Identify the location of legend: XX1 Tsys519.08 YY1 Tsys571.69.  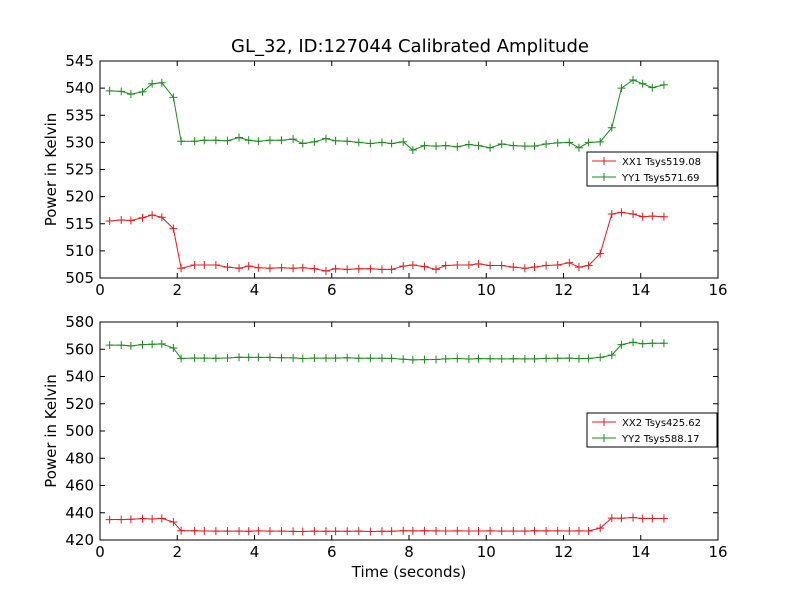
(652, 169).